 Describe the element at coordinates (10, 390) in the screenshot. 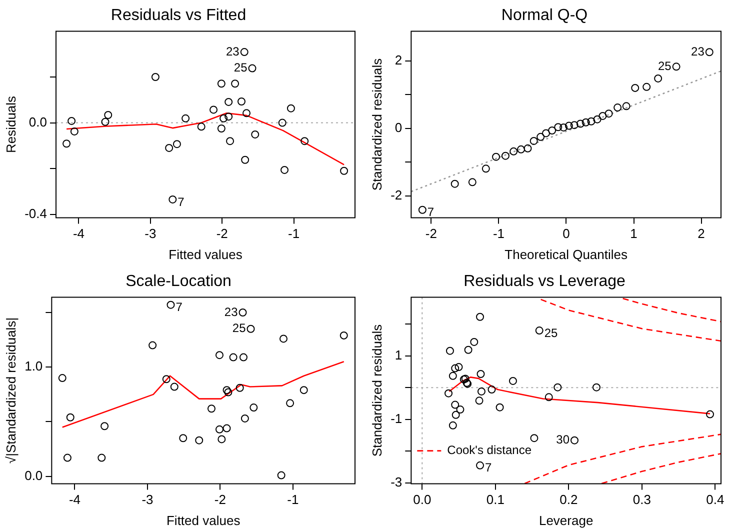

I see `y-axis-title: √|Standardized residuals|` at that location.